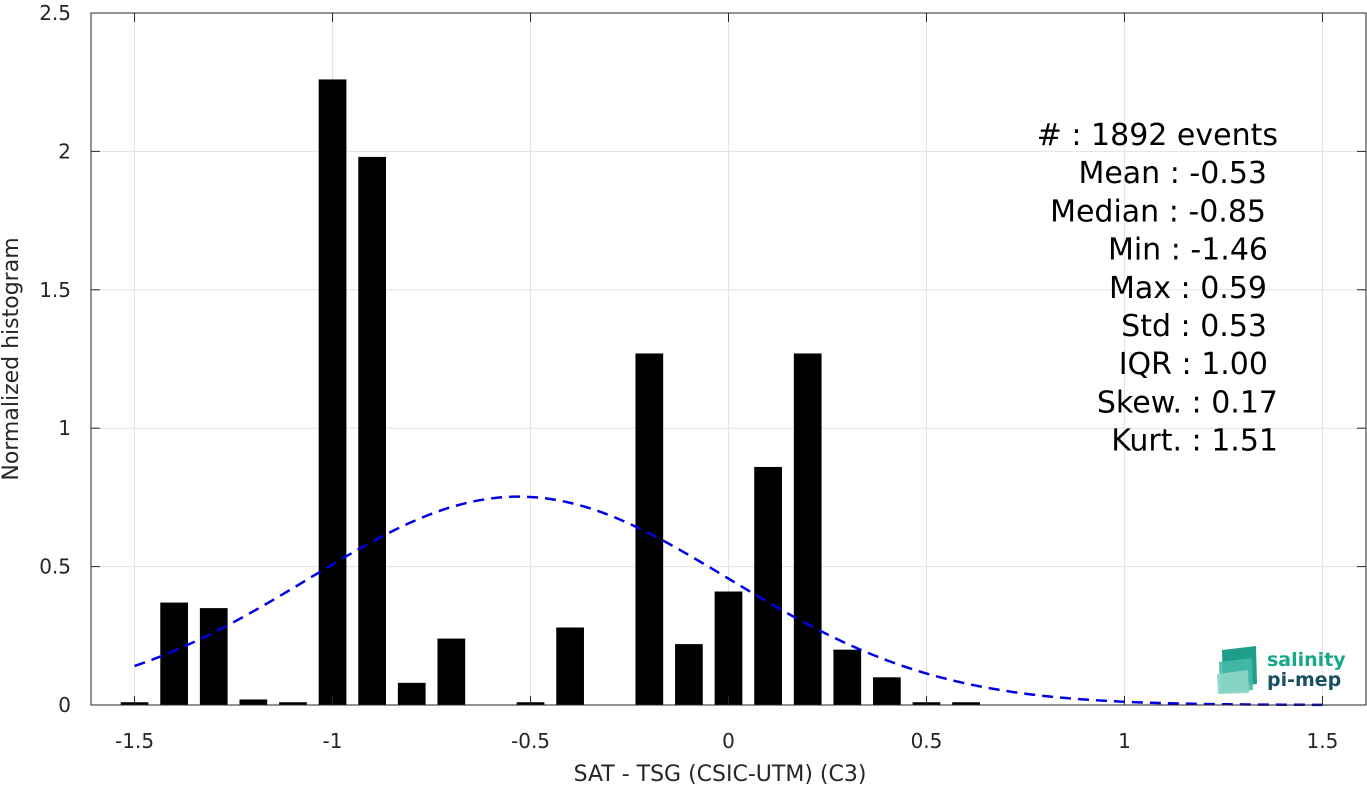 The width and height of the screenshot is (1367, 785). What do you see at coordinates (55, 567) in the screenshot?
I see `y-tick-label: 0.5` at bounding box center [55, 567].